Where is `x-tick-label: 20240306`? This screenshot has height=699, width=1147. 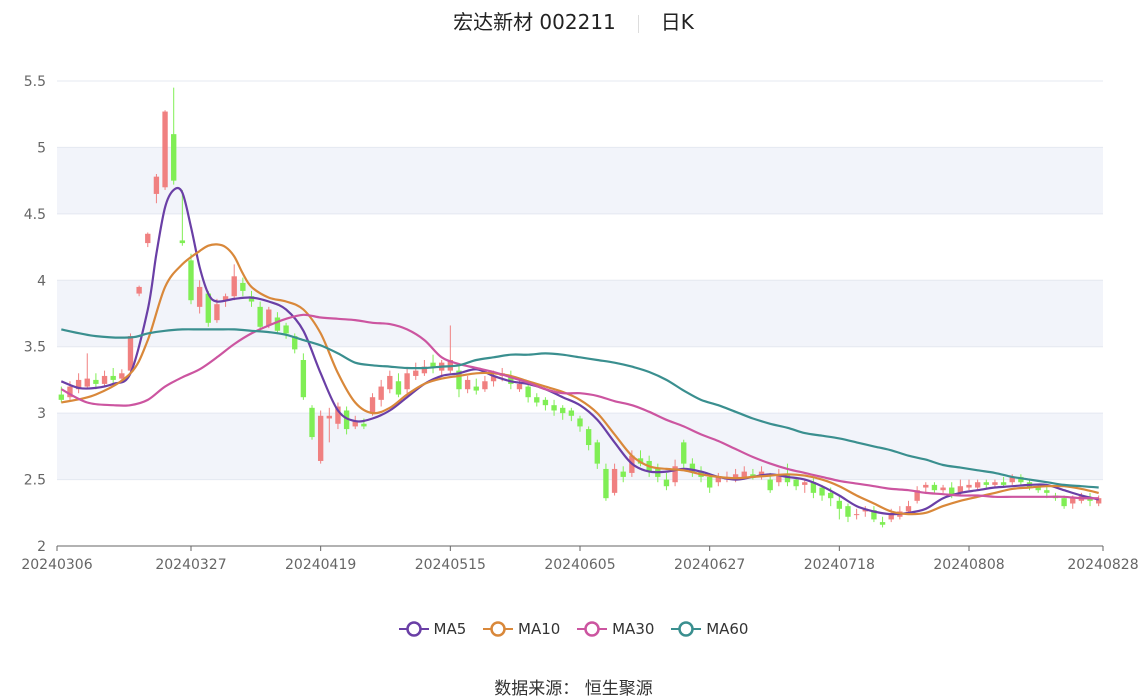
x-tick-label: 20240306 is located at coordinates (56, 565).